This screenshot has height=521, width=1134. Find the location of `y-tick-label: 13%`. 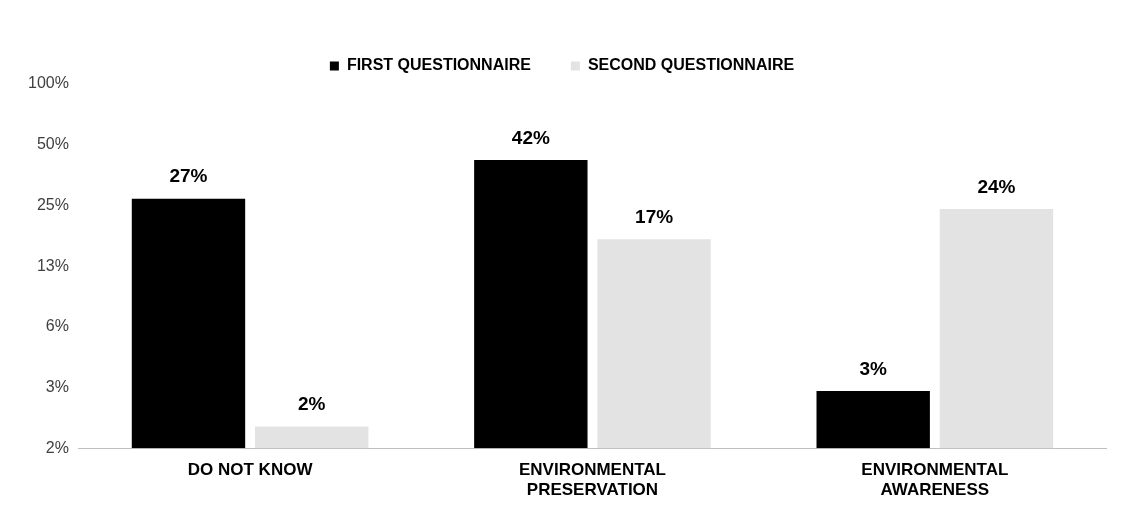

y-tick-label: 13% is located at coordinates (52, 265).